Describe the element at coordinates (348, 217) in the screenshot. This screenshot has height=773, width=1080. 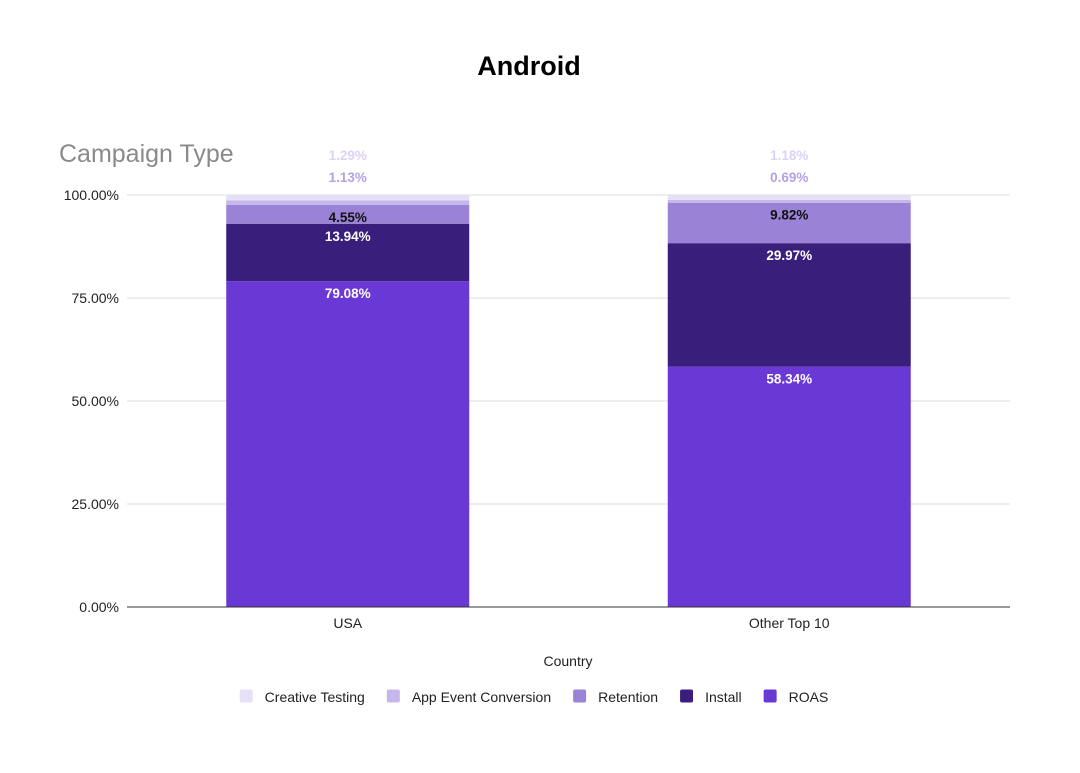
I see `data-label-usa-retention: 4.55%` at that location.